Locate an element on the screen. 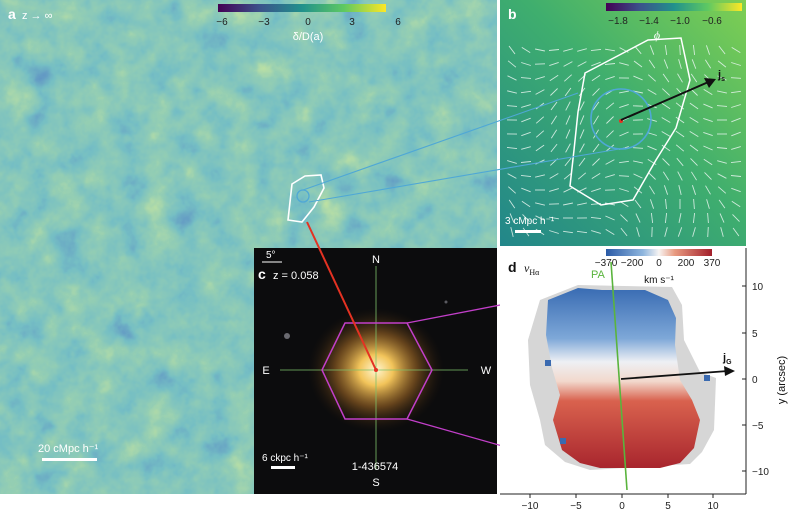 This screenshot has height=530, width=800. background-source is located at coordinates (287, 336).